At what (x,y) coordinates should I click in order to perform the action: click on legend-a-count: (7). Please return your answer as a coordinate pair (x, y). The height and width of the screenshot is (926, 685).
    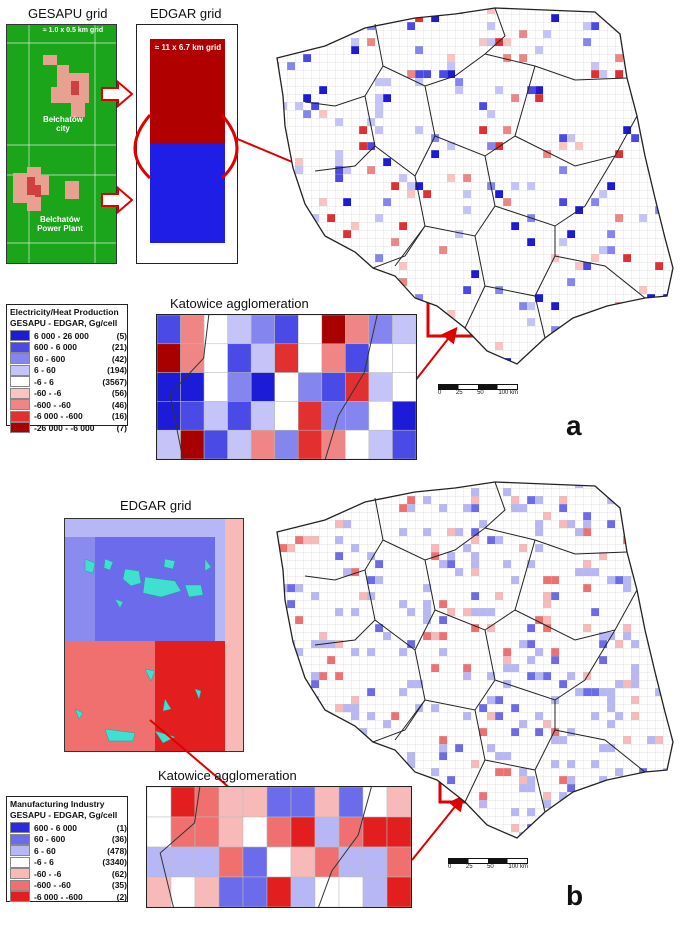
    Looking at the image, I should click on (121, 427).